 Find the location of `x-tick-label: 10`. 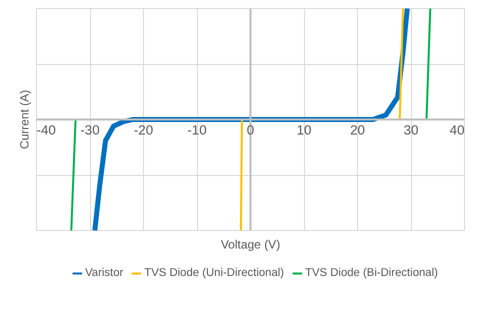

x-tick-label: 10 is located at coordinates (304, 130).